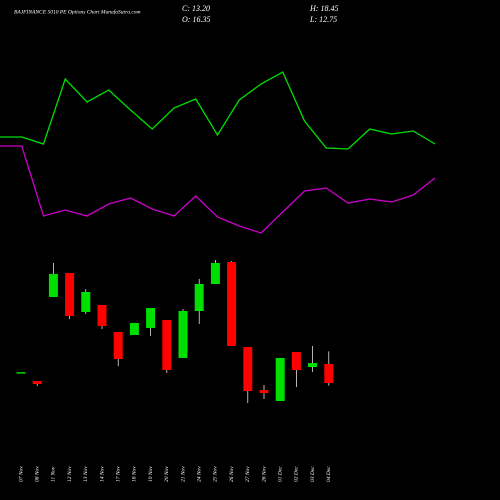 The width and height of the screenshot is (500, 500). What do you see at coordinates (216, 474) in the screenshot?
I see `x-tick-label: 25 Nov` at bounding box center [216, 474].